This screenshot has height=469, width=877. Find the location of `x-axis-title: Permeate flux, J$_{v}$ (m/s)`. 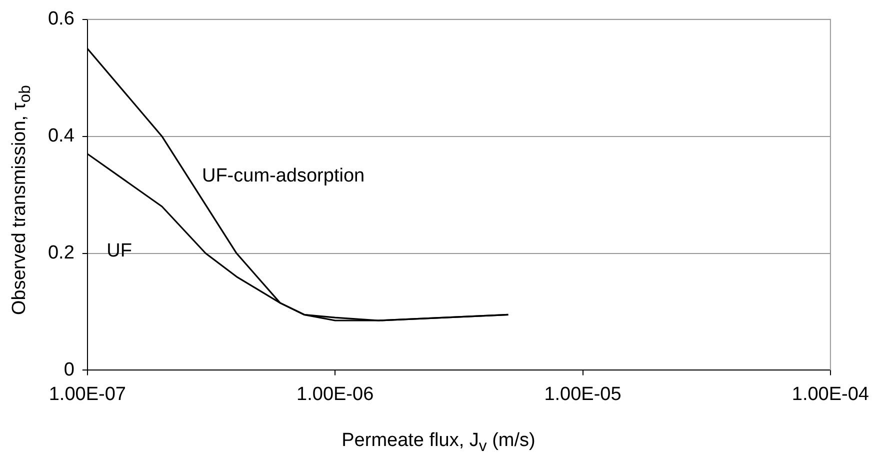

x-axis-title: Permeate flux, J$_{v}$ (m/s) is located at coordinates (438, 443).